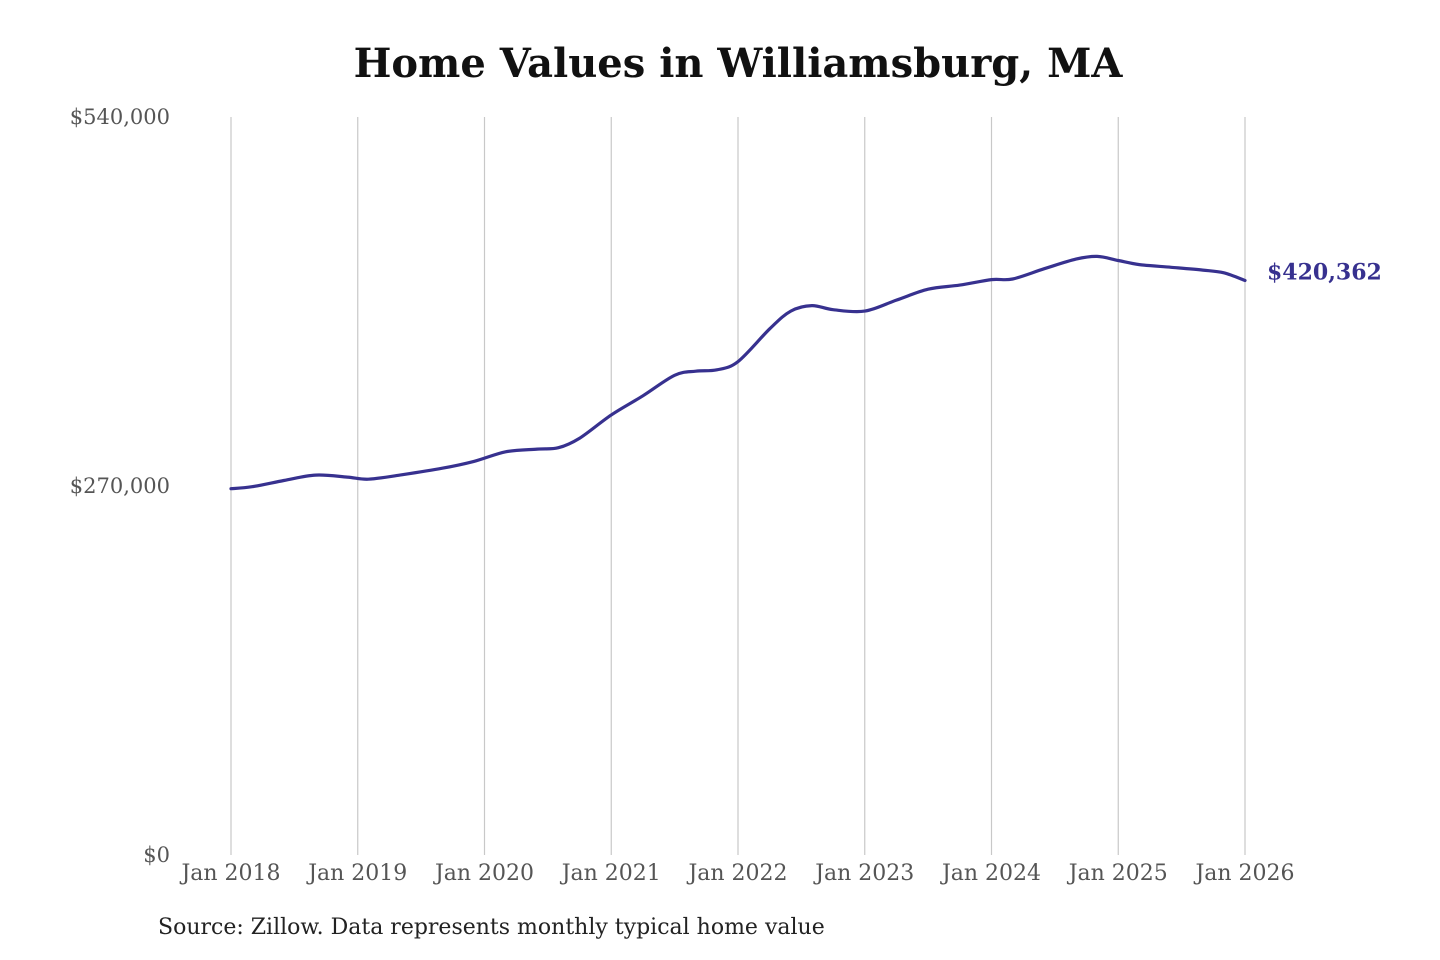 This screenshot has height=960, width=1440. What do you see at coordinates (356, 873) in the screenshot?
I see `x-tick-label: Jan 2019` at bounding box center [356, 873].